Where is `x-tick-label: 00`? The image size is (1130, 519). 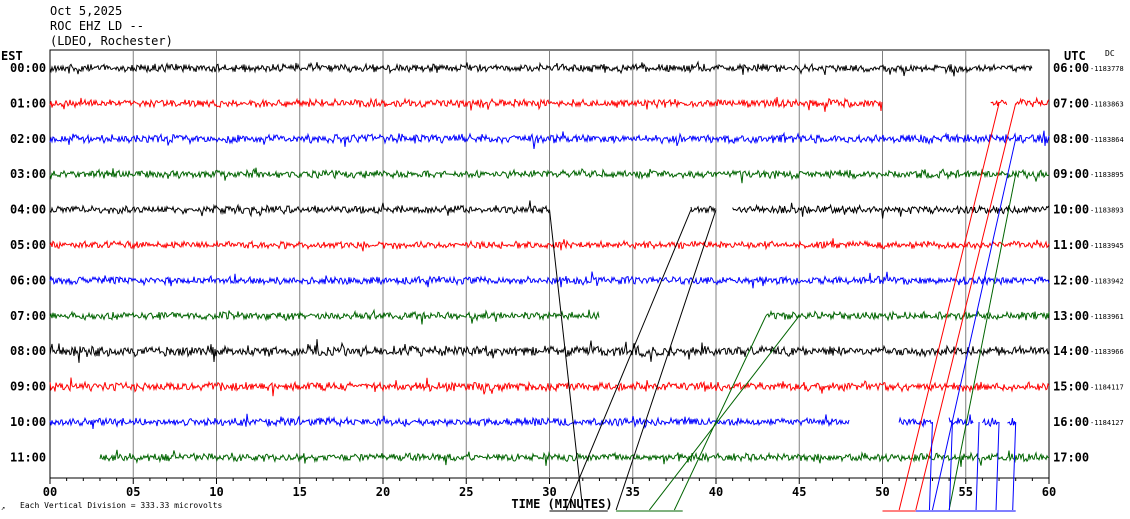
x-tick-label: 00 is located at coordinates (50, 492).